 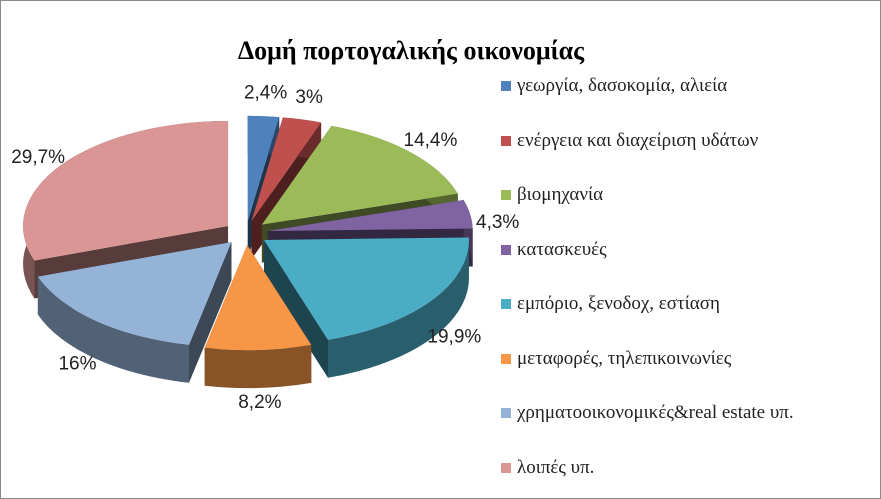 I want to click on chart-title: Δομή πορτογαλικής οικονομίας, so click(x=411, y=50).